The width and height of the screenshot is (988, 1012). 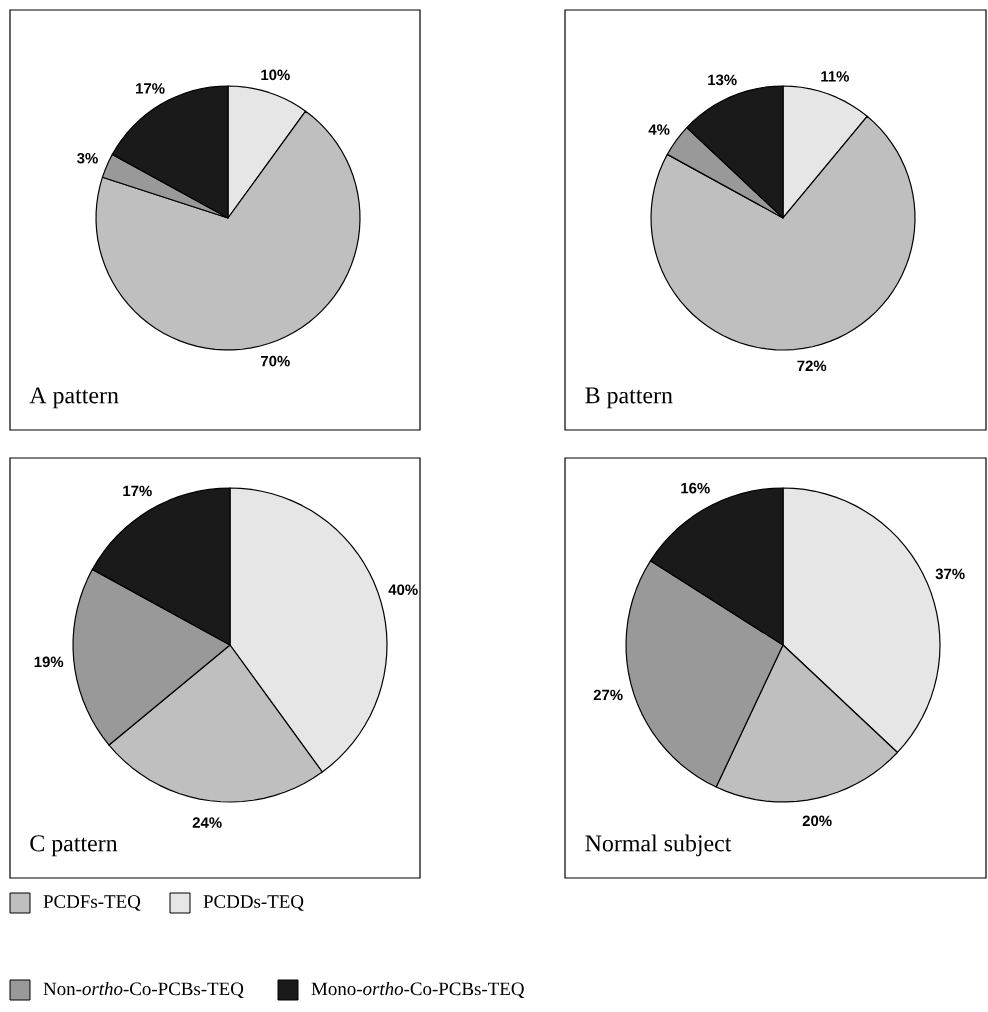 What do you see at coordinates (403, 589) in the screenshot?
I see `data-label: 40%` at bounding box center [403, 589].